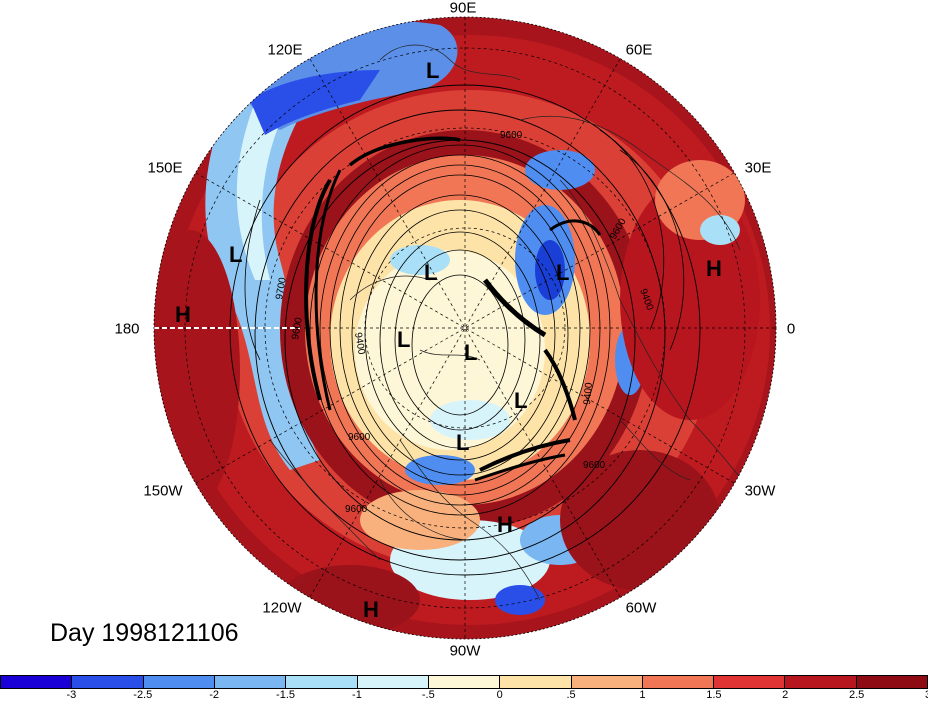 Image resolution: width=928 pixels, height=702 pixels. Describe the element at coordinates (165, 168) in the screenshot. I see `lon-label-150e: 150E` at that location.